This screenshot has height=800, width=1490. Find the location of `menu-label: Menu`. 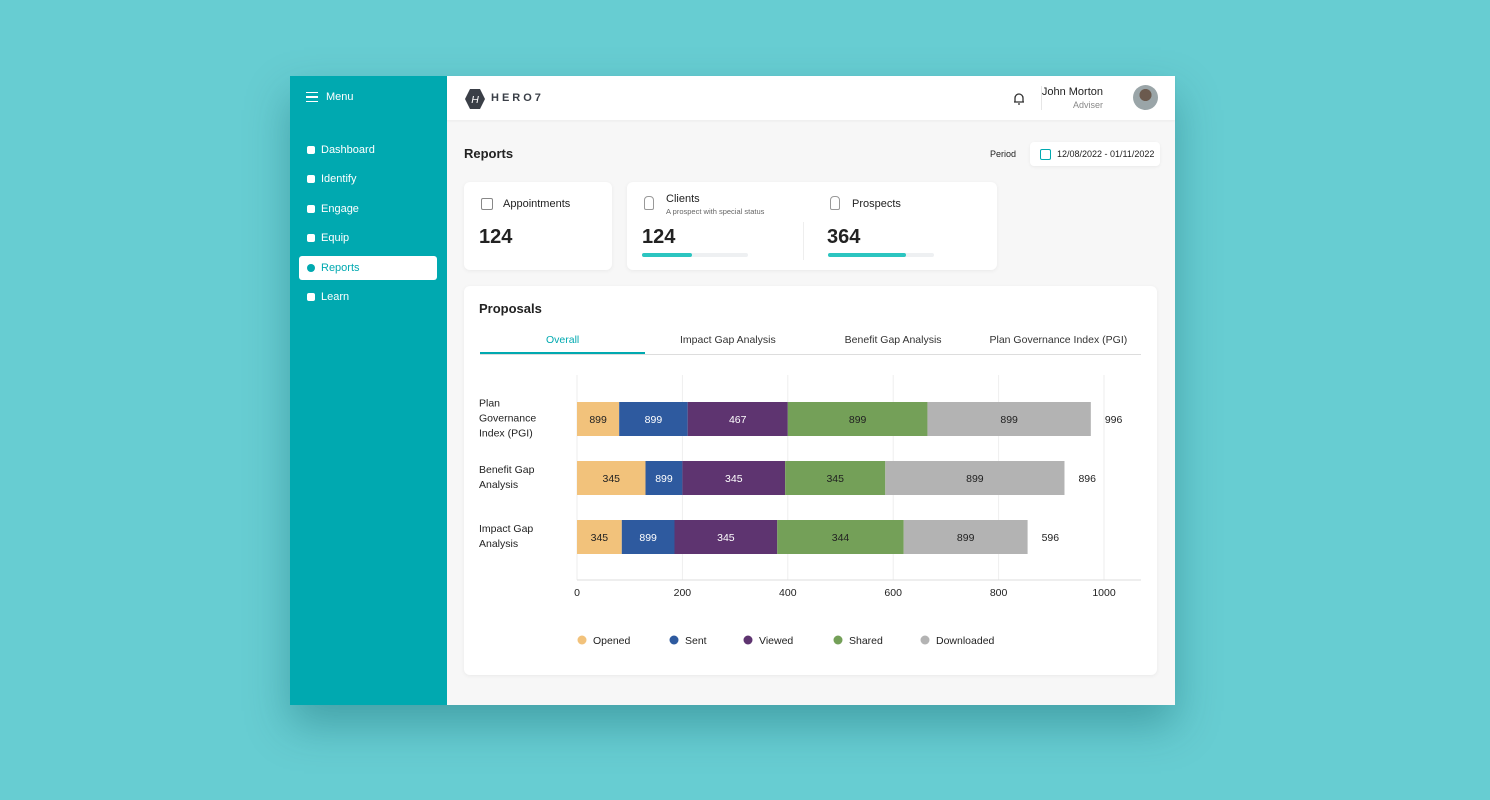

menu-label: Menu is located at coordinates (340, 97).